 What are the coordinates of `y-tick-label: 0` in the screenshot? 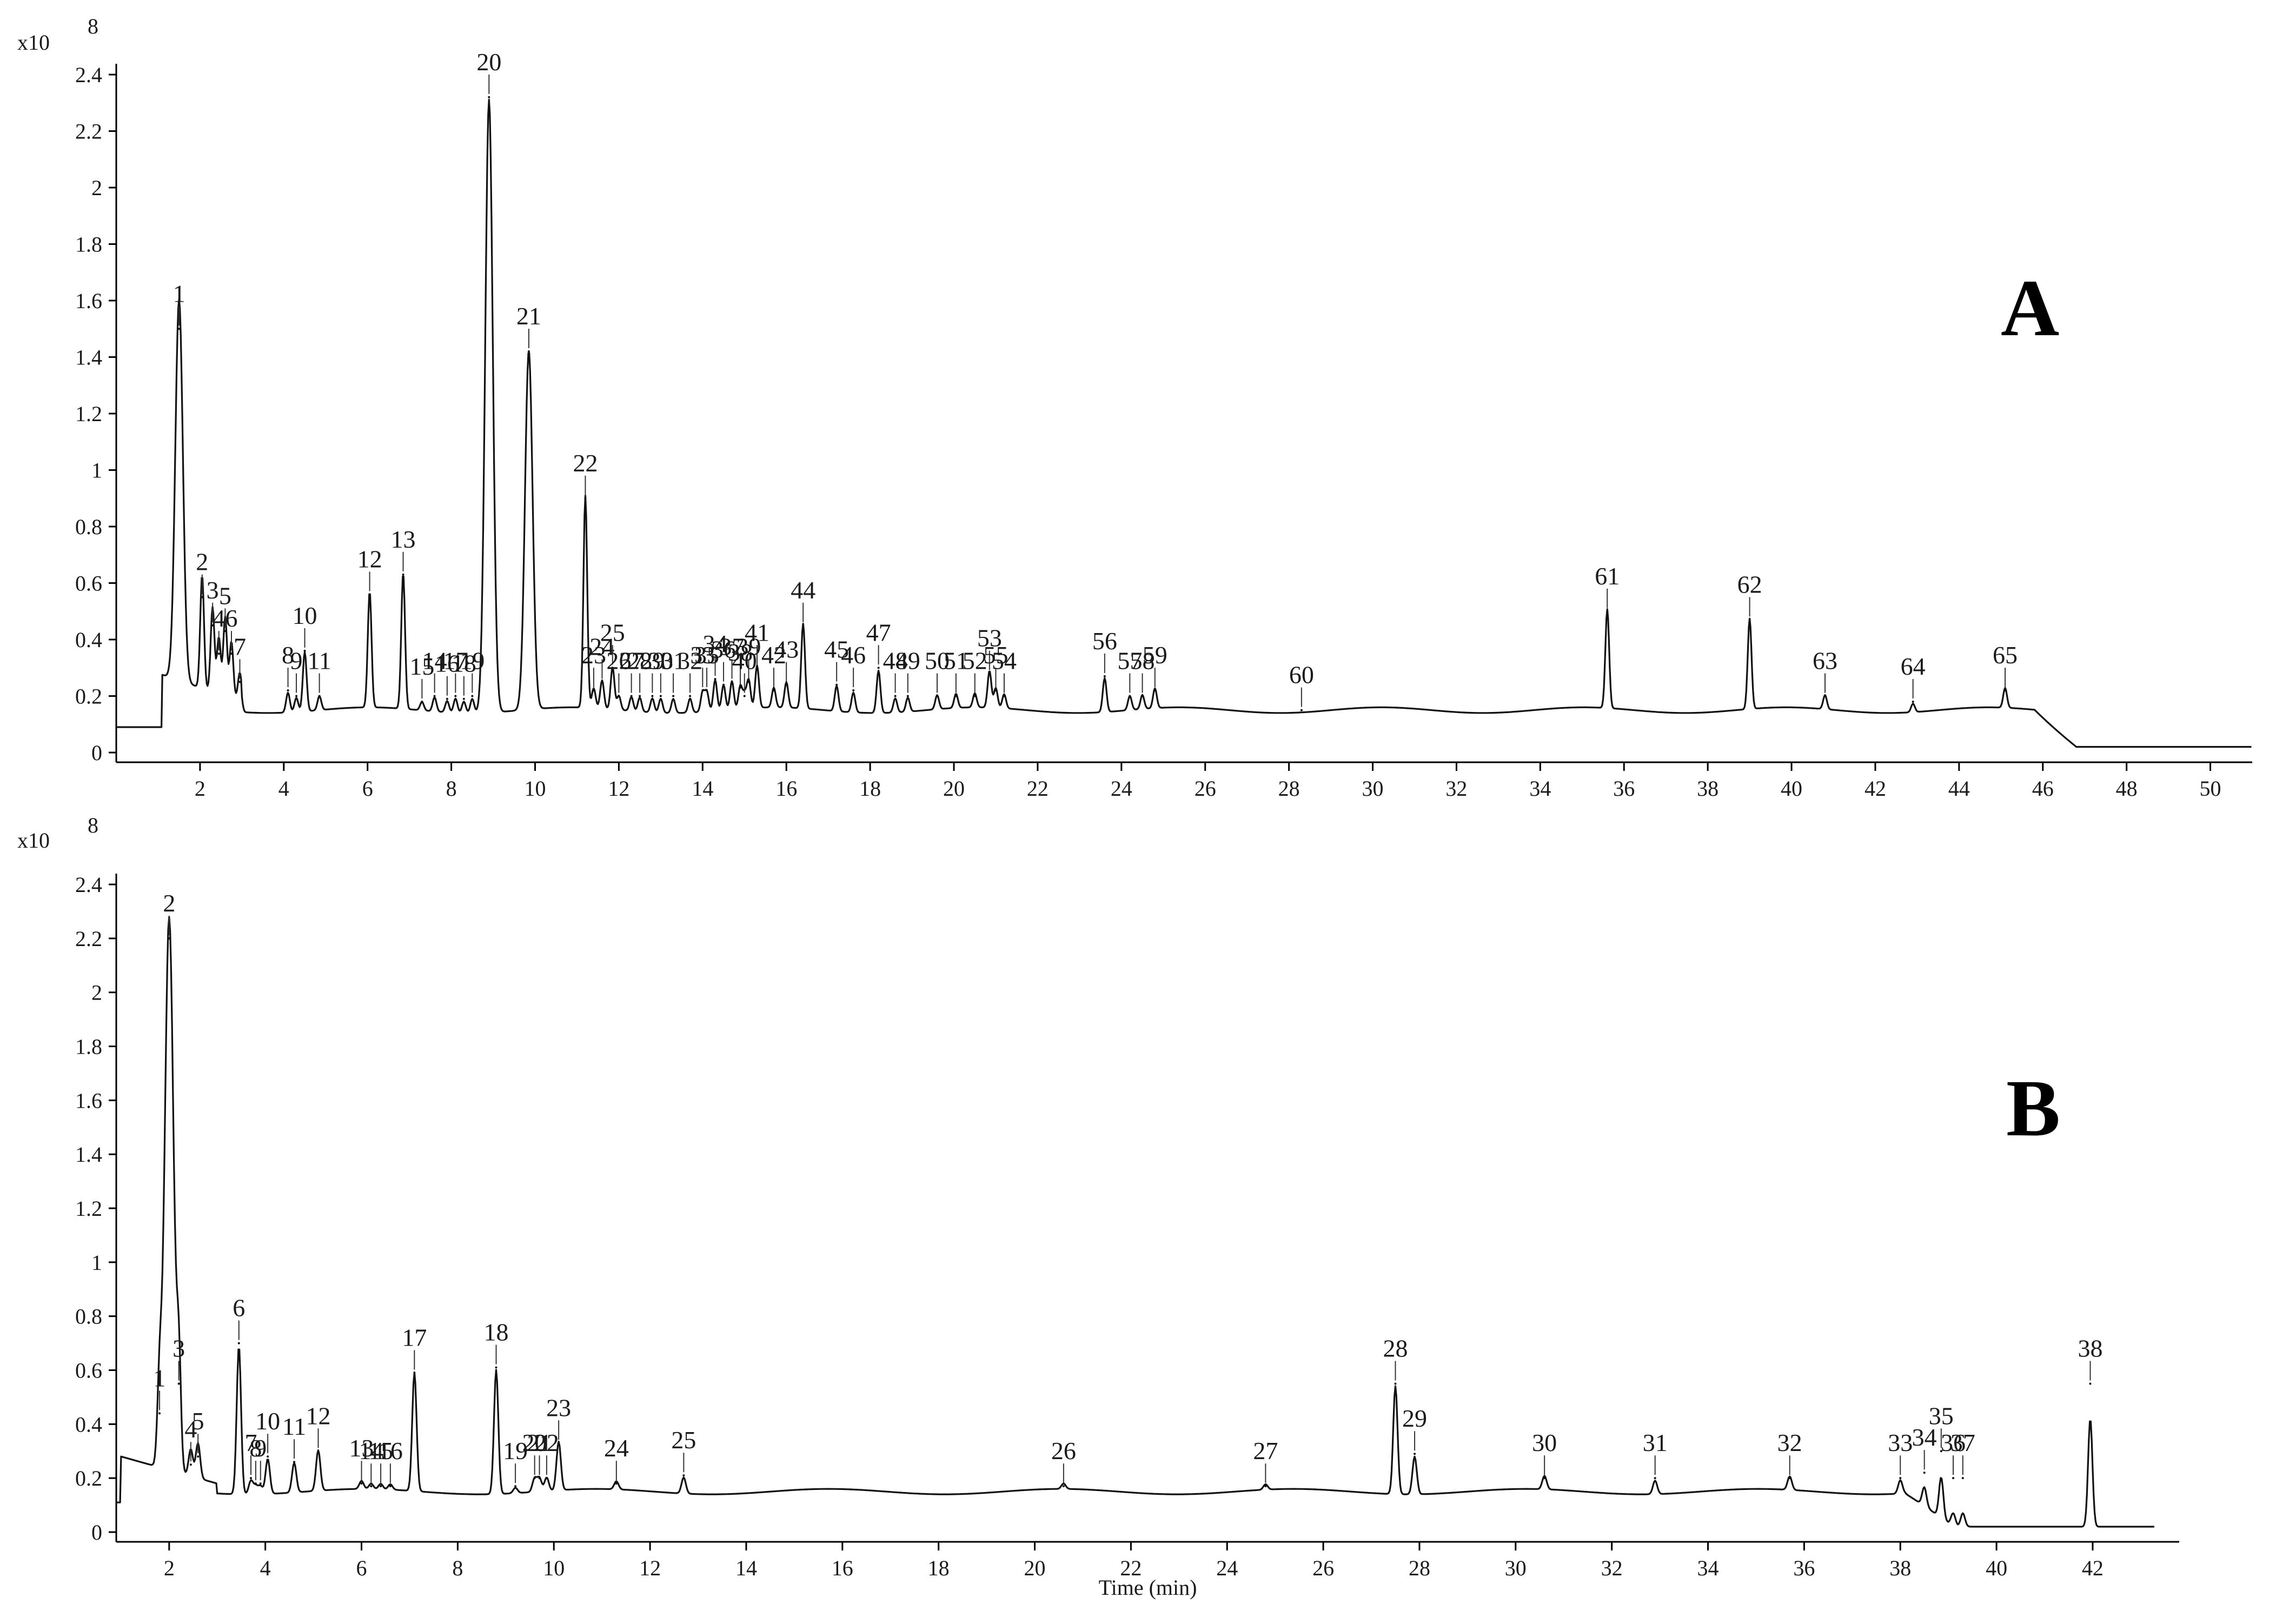 It's located at (96, 1532).